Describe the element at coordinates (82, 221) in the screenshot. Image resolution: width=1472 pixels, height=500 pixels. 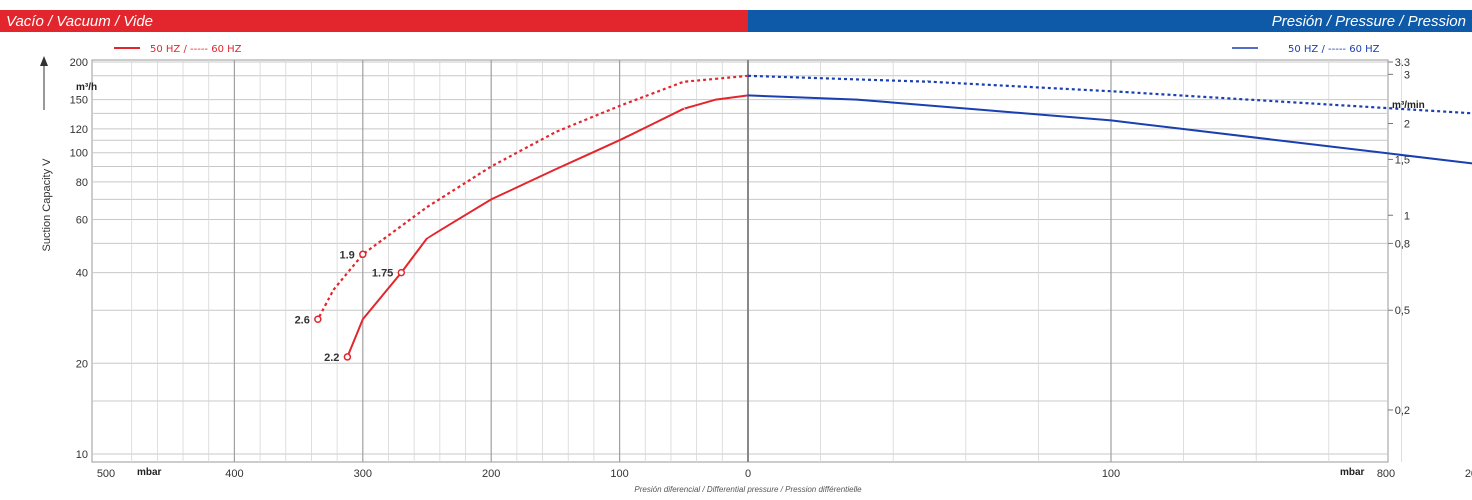
I see `y-tick-left: 60` at that location.